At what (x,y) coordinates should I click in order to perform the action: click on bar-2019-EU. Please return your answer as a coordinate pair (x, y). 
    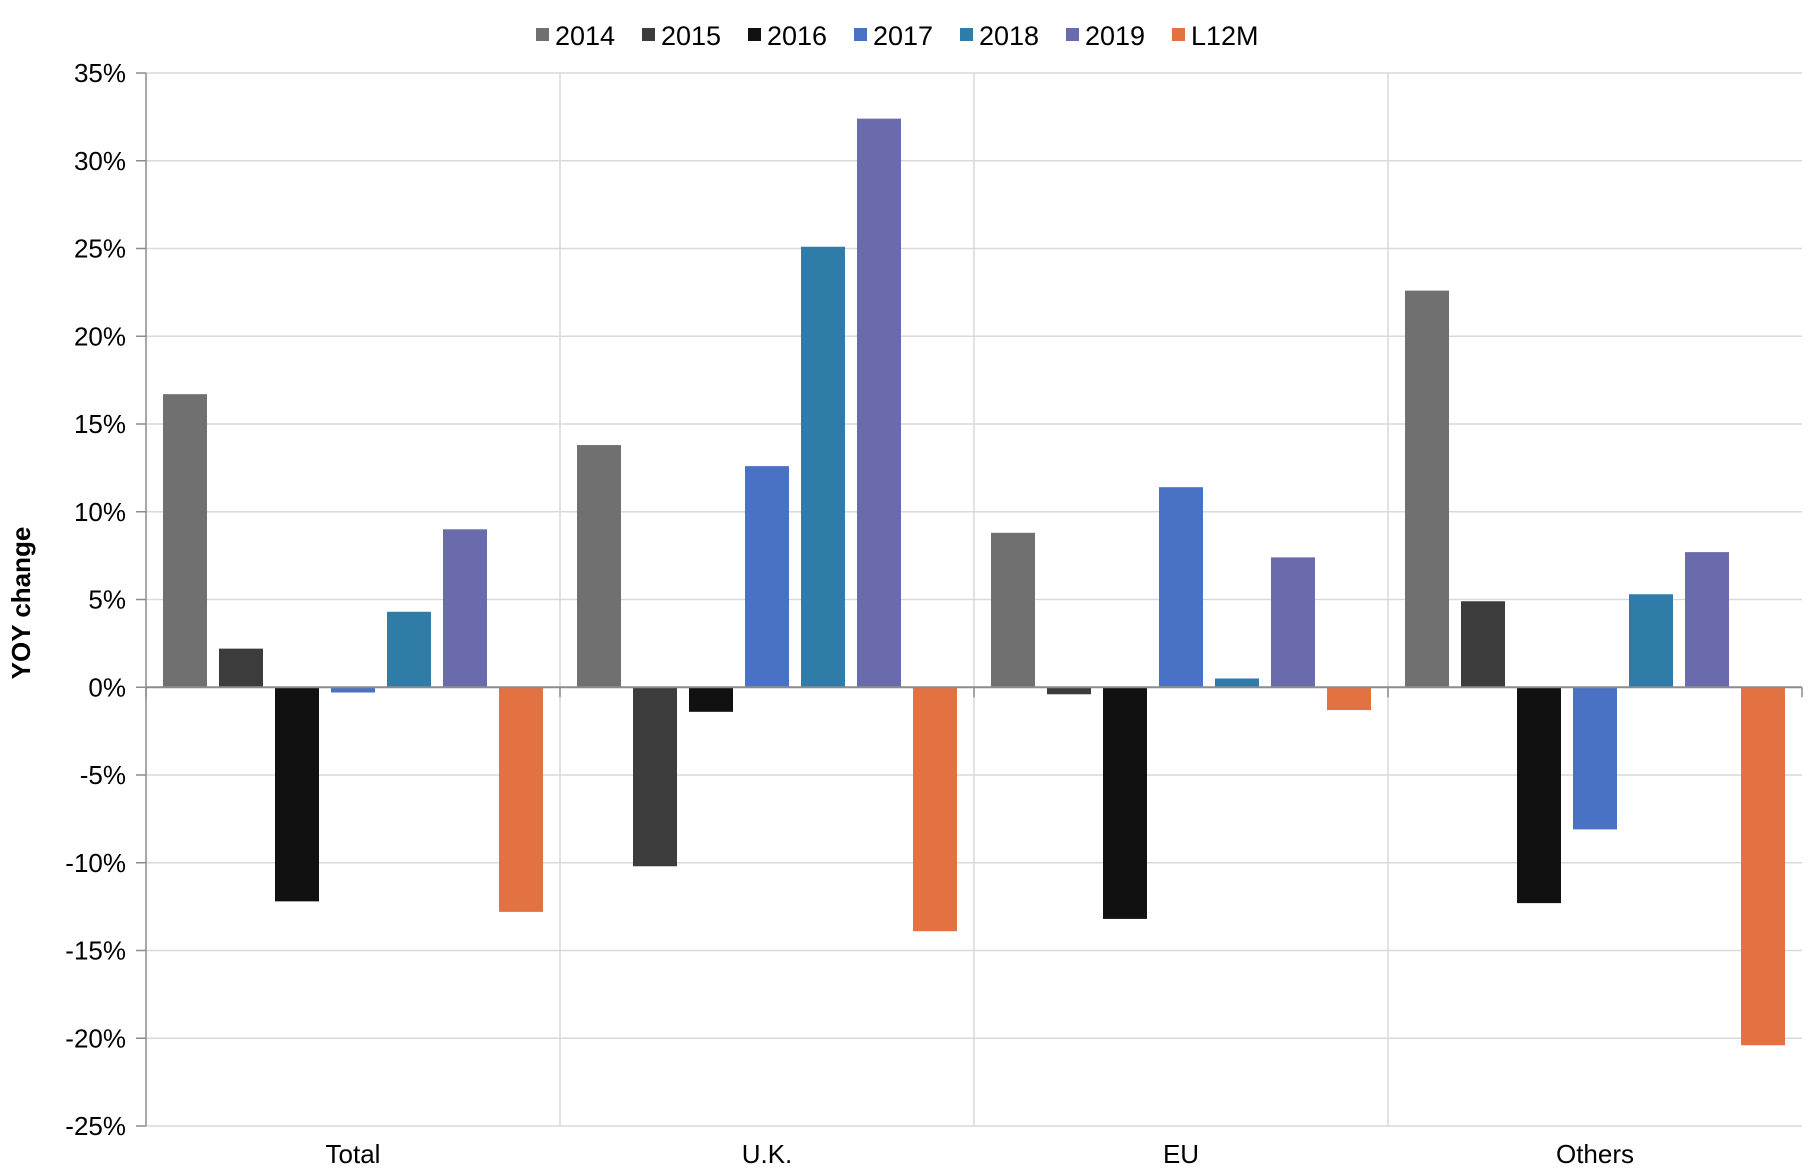
    Looking at the image, I should click on (1293, 622).